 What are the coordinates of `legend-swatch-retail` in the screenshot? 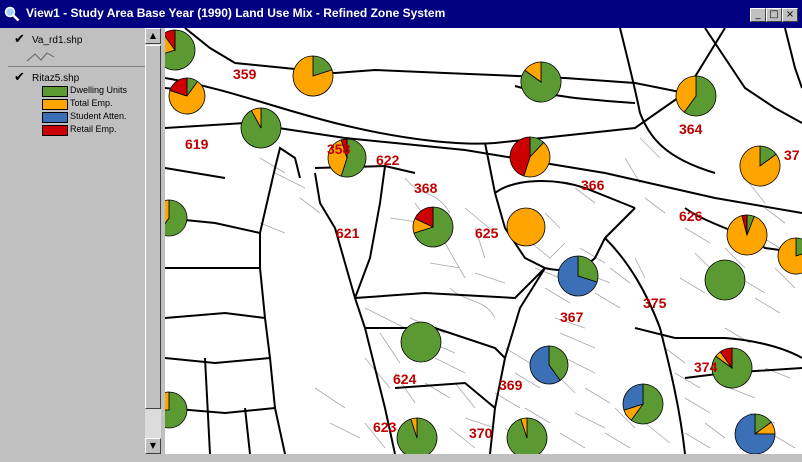 It's located at (55, 130).